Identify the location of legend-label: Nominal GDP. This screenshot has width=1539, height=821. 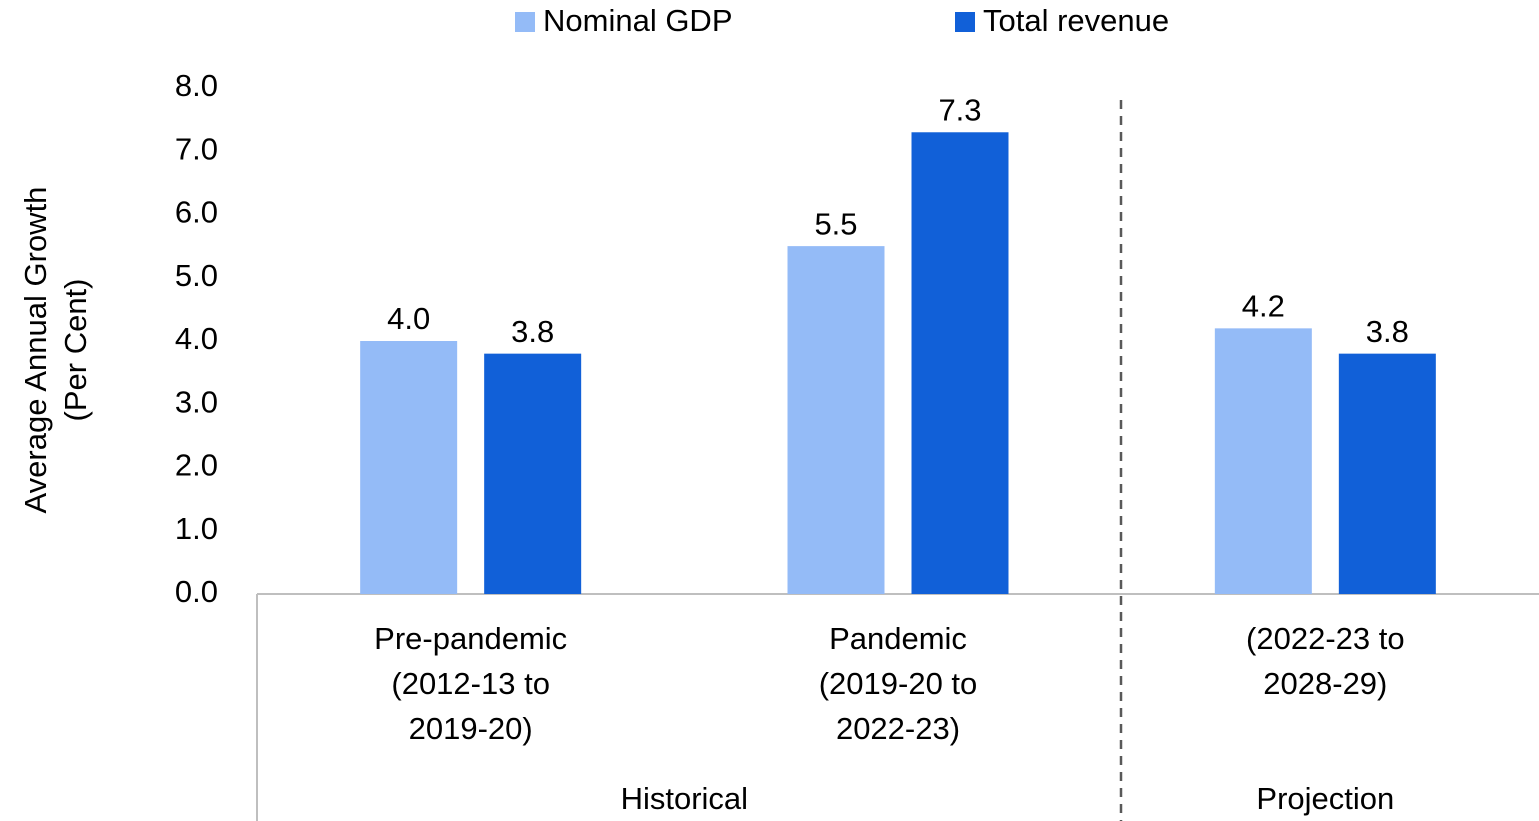
(638, 20).